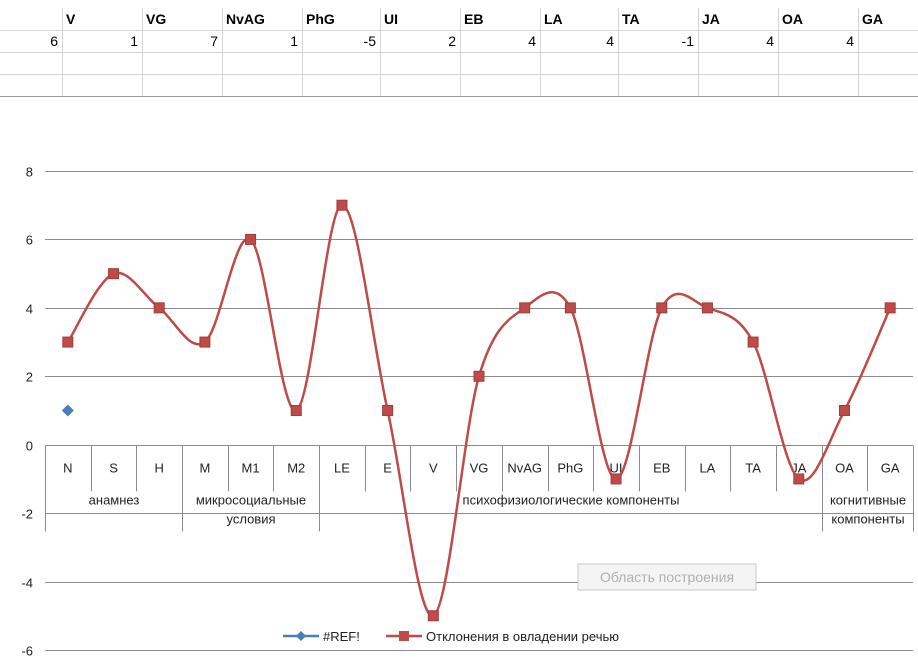 The height and width of the screenshot is (662, 918). Describe the element at coordinates (553, 19) in the screenshot. I see `sheet-header-cell: LA` at that location.